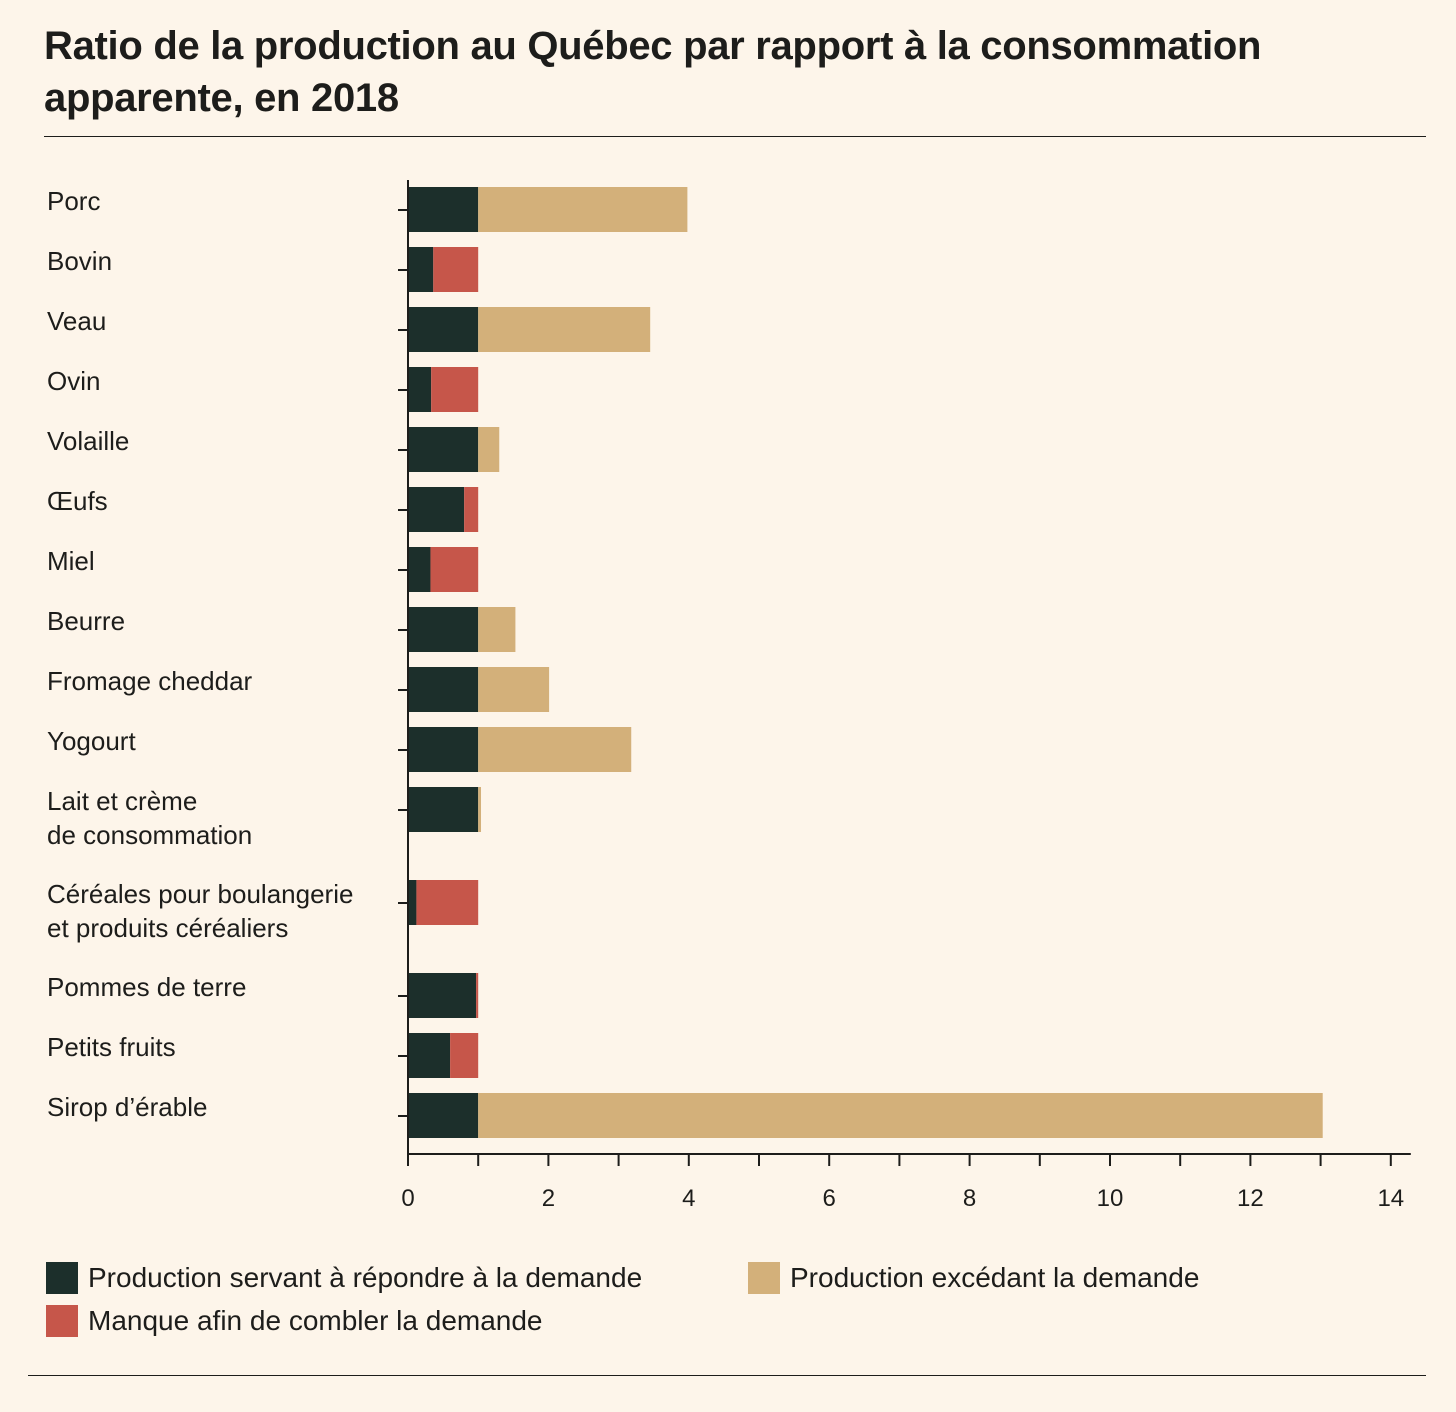 The width and height of the screenshot is (1456, 1412). Describe the element at coordinates (995, 1277) in the screenshot. I see `legend-label-excedent: Production excédant la demande` at that location.